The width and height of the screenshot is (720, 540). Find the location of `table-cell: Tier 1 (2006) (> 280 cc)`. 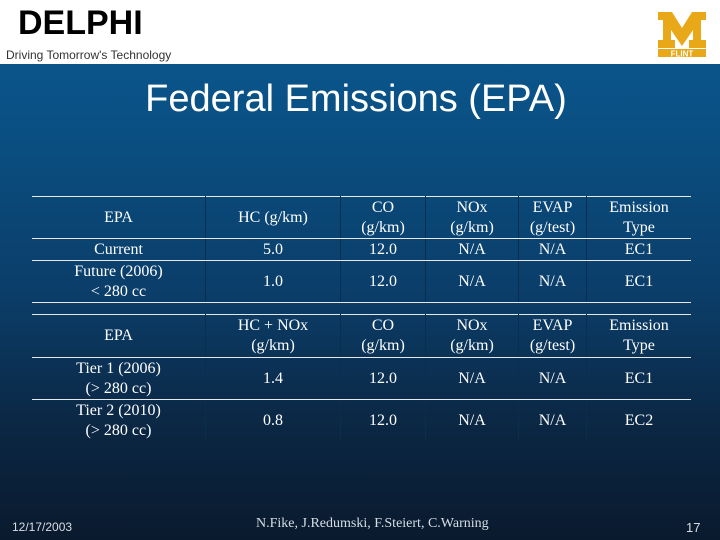

table-cell: Tier 1 (2006) (> 280 cc) is located at coordinates (119, 378).